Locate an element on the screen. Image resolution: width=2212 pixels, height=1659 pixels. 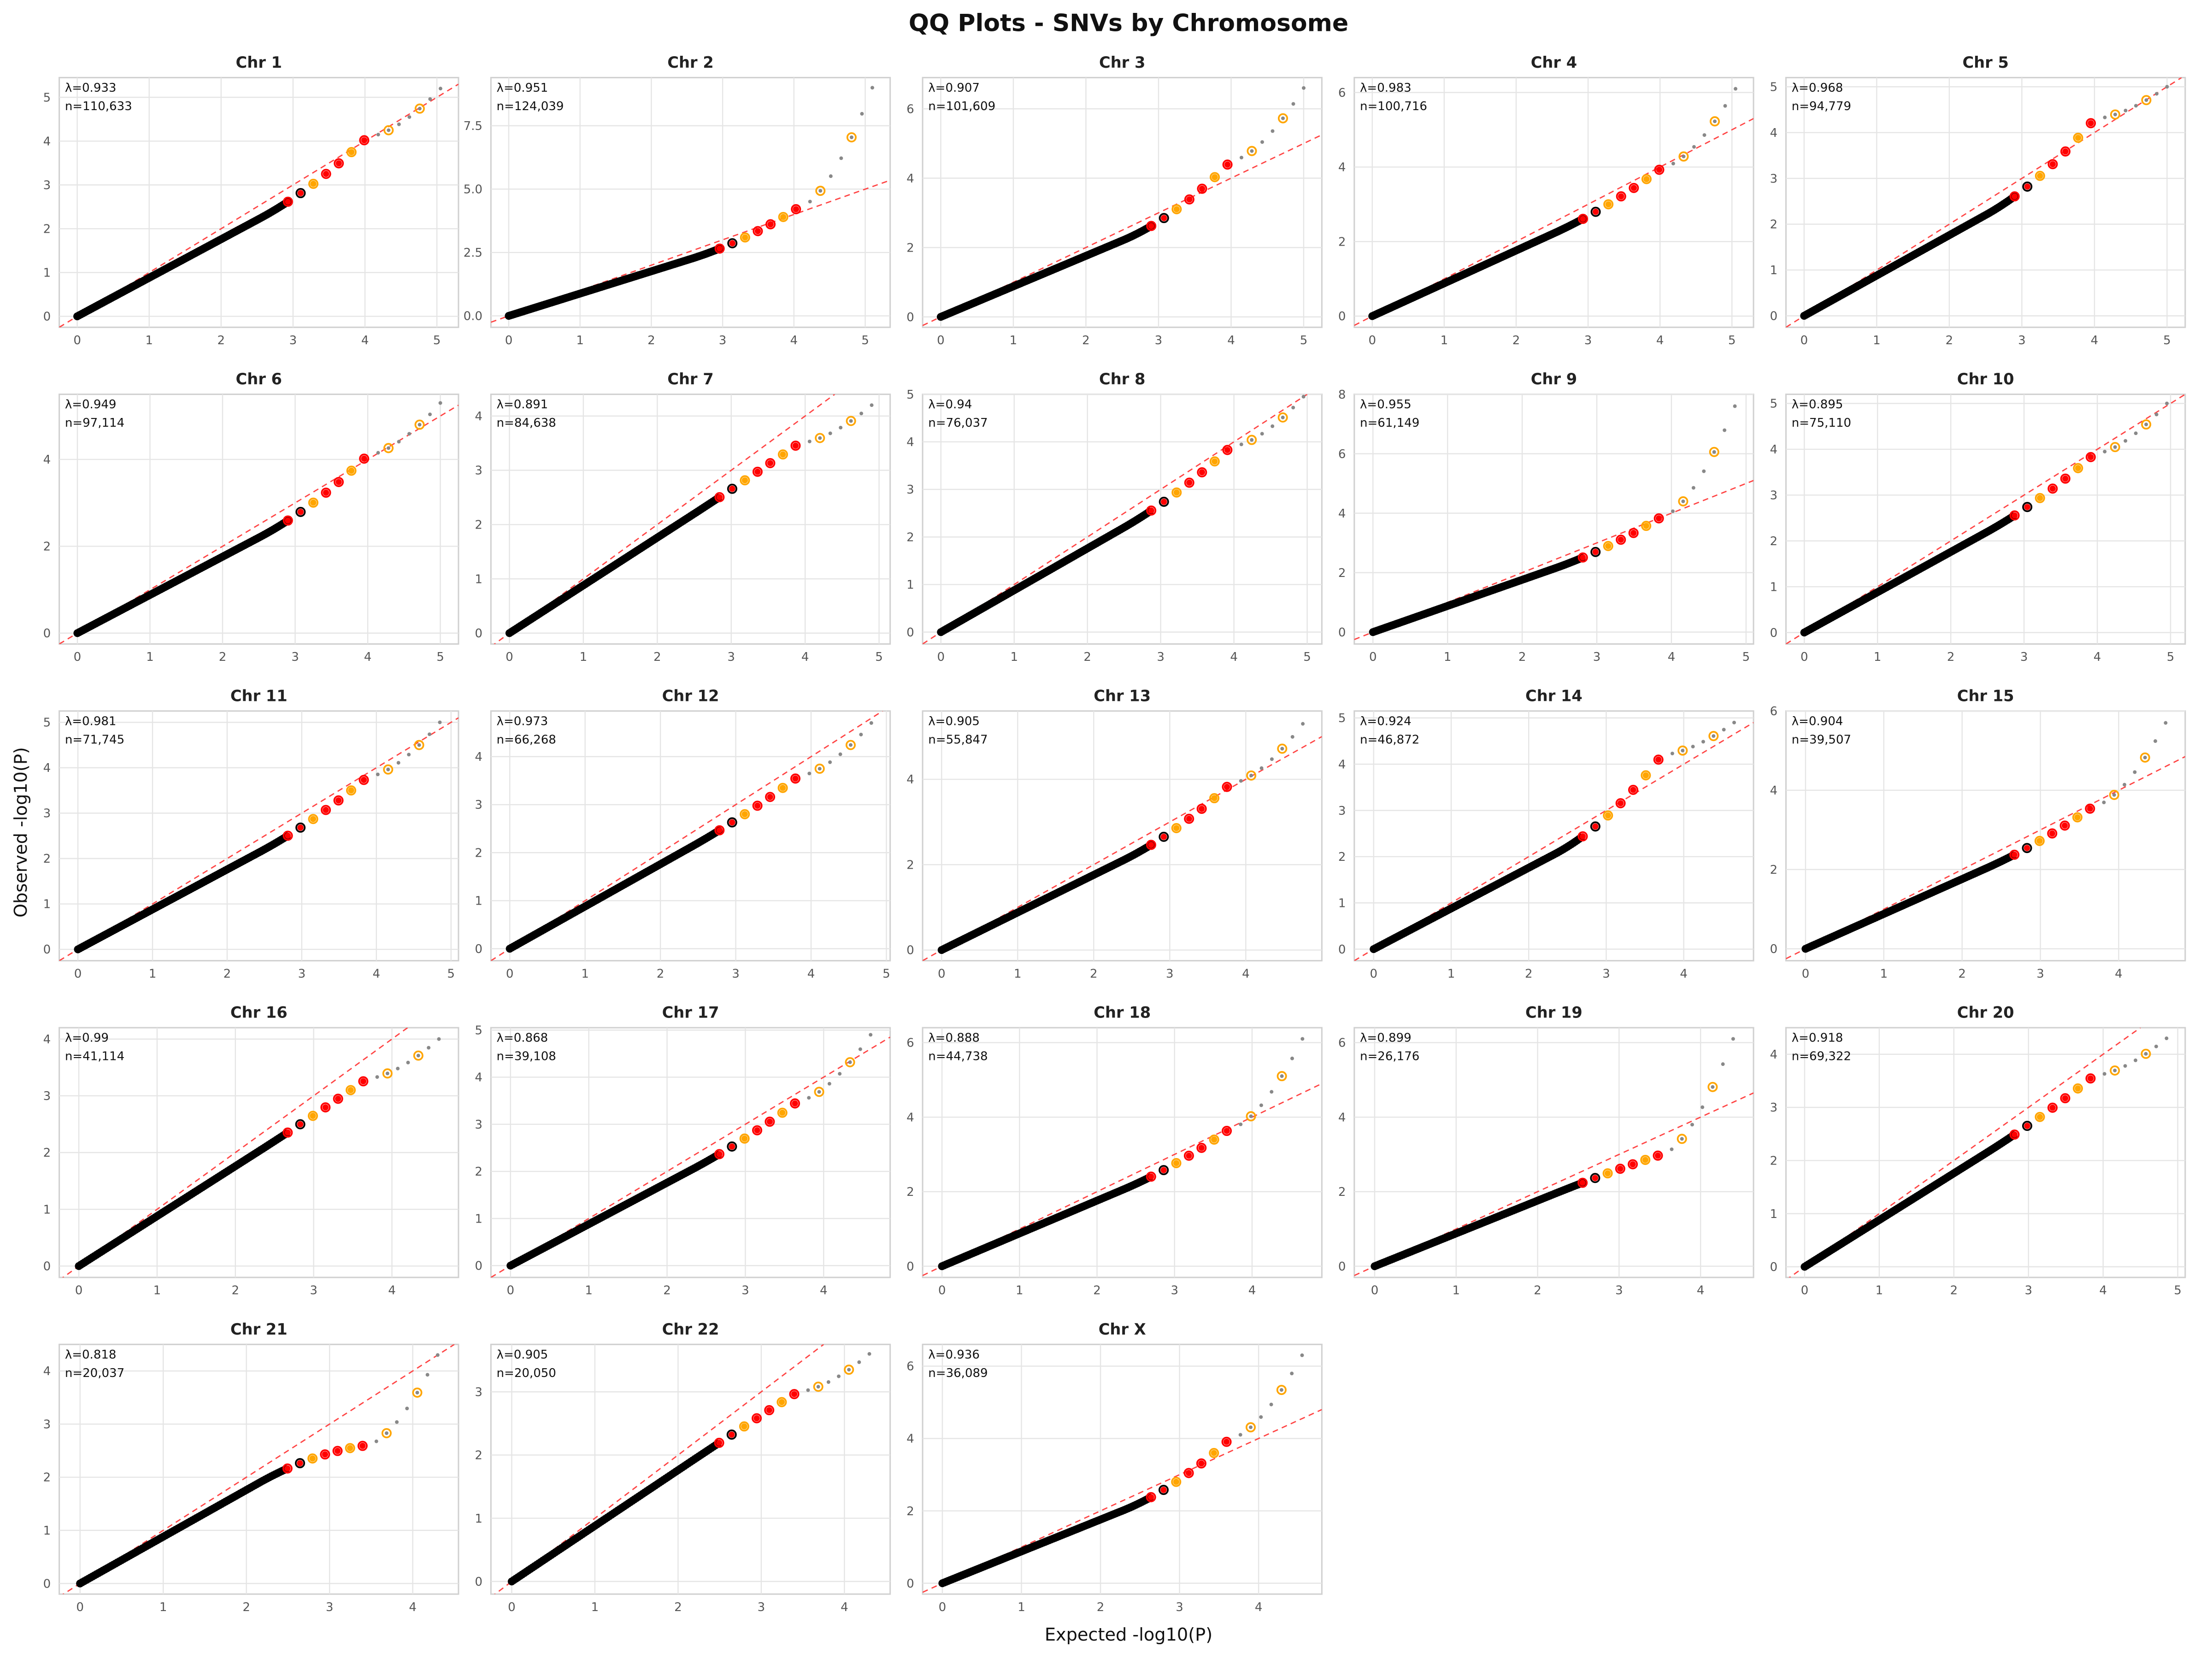
x-tick-label: 4 is located at coordinates (413, 1607).